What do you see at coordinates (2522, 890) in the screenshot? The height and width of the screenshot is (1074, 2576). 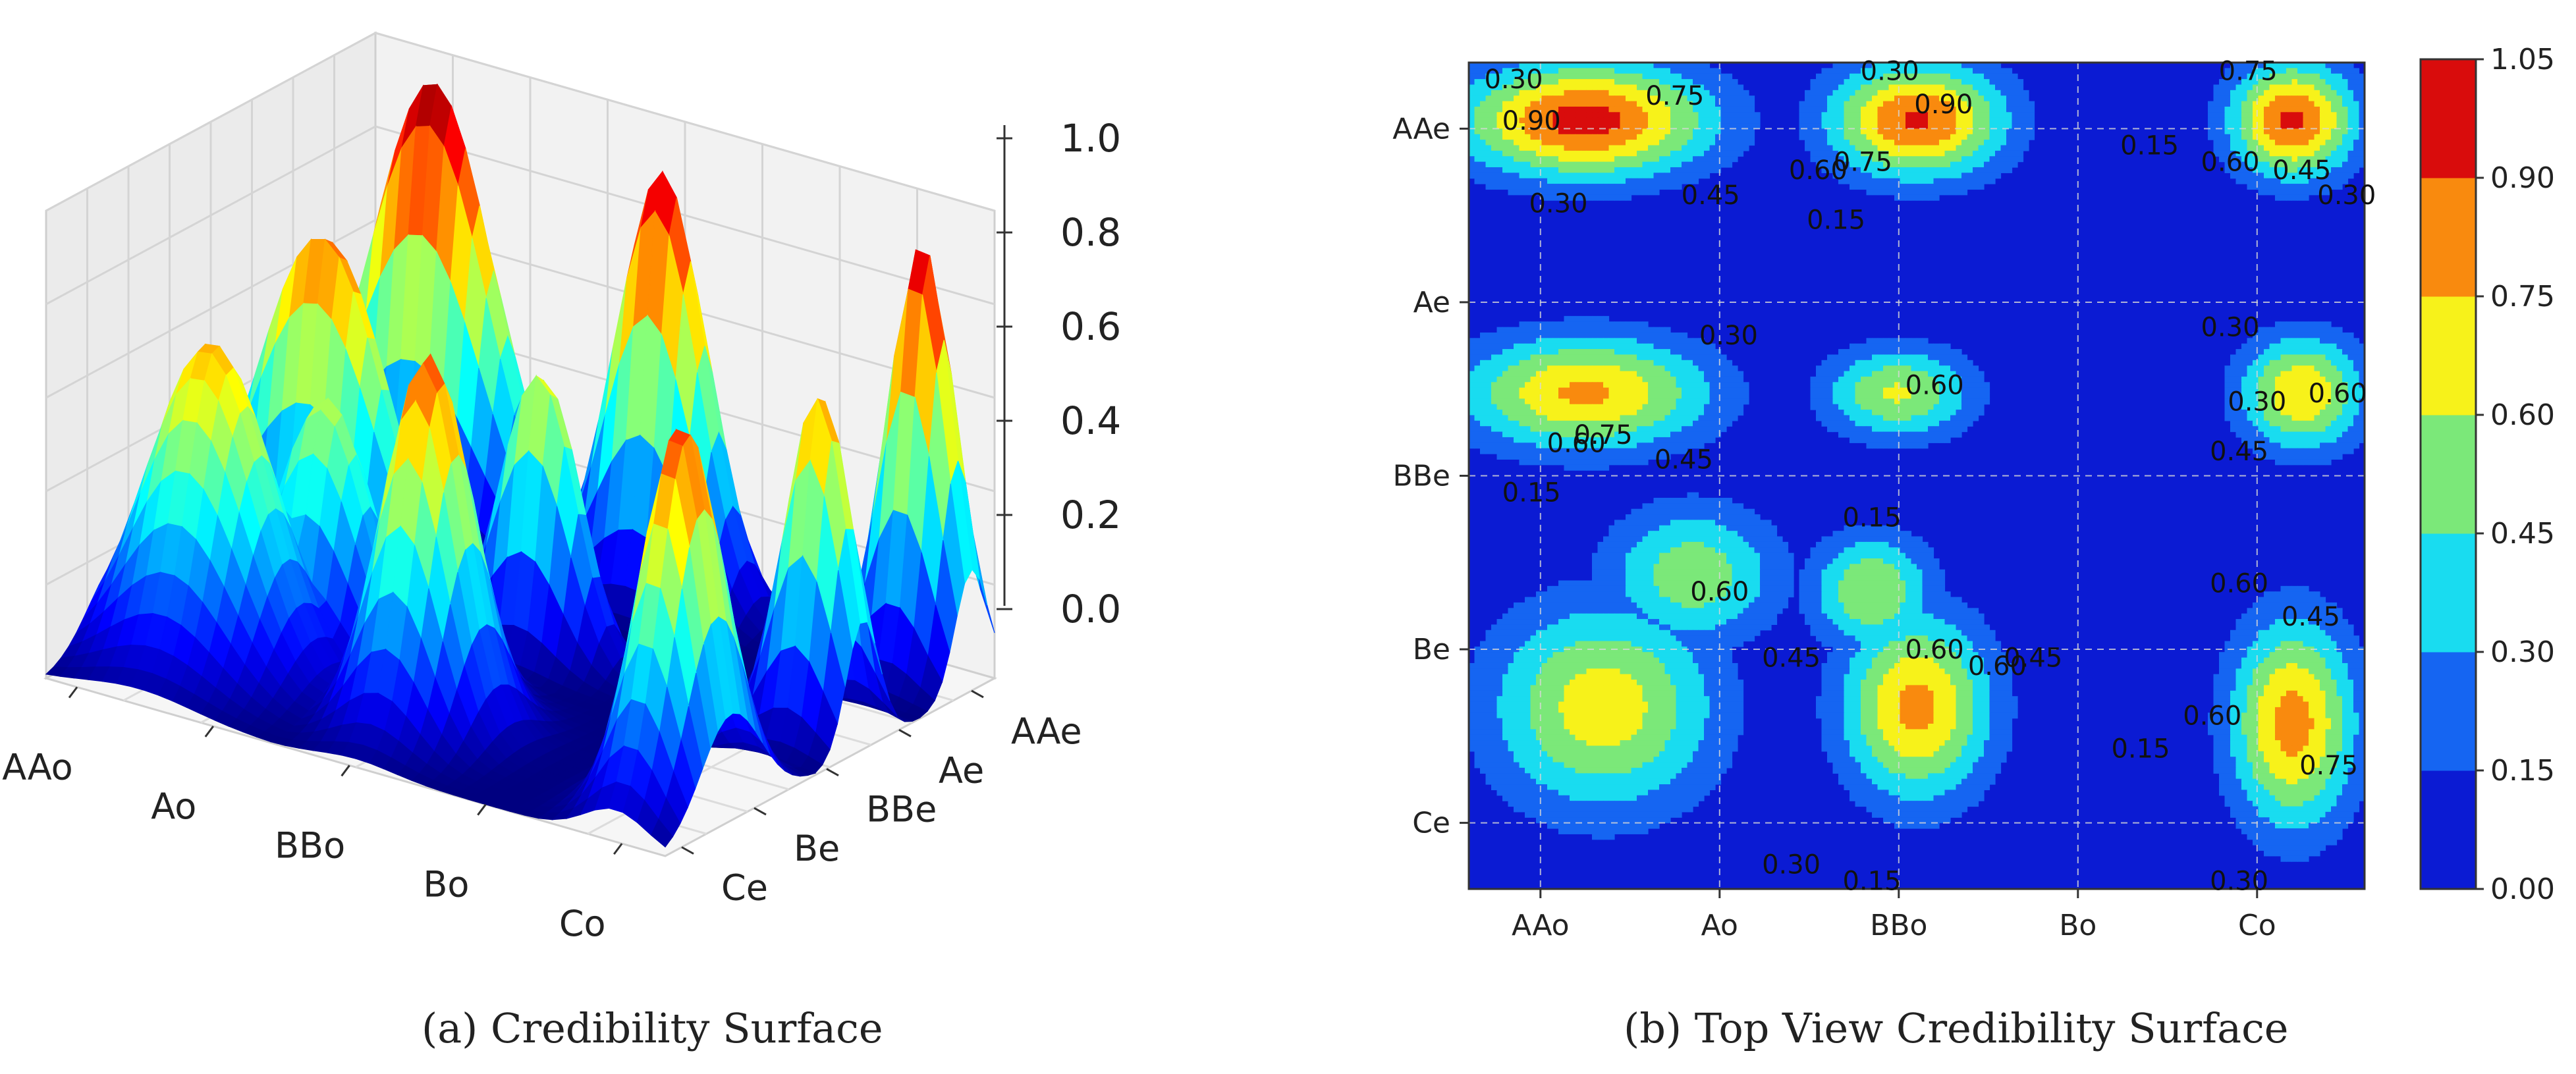 I see `colorbar-tick-label: 0.00` at bounding box center [2522, 890].